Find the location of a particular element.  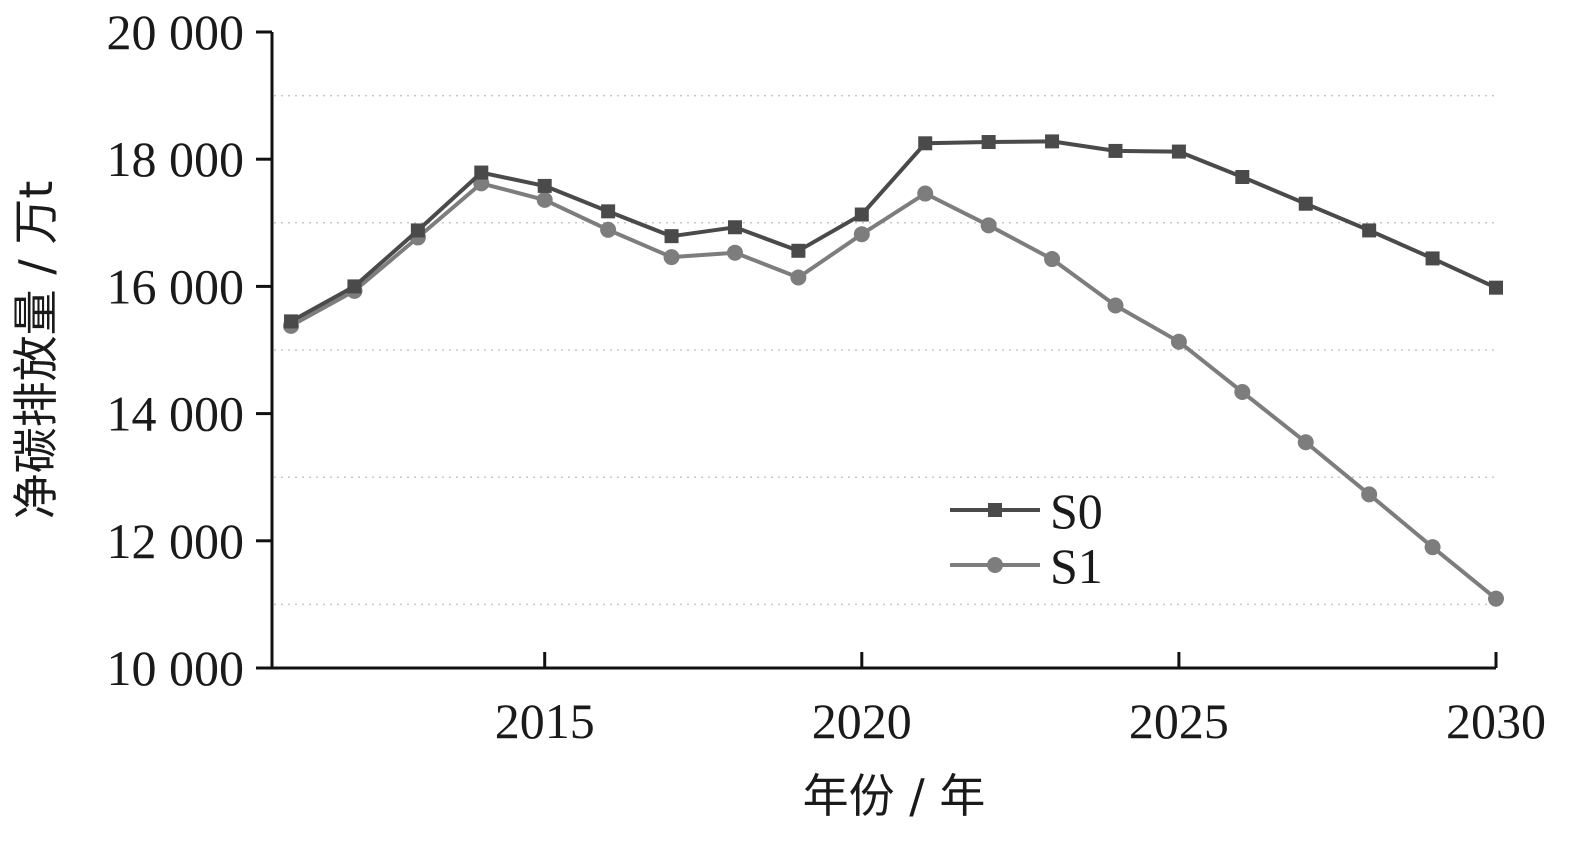

y-axis-ticks: 10 000 12 000 14 000 16 000 18 000 20 000 is located at coordinates (189, 350).